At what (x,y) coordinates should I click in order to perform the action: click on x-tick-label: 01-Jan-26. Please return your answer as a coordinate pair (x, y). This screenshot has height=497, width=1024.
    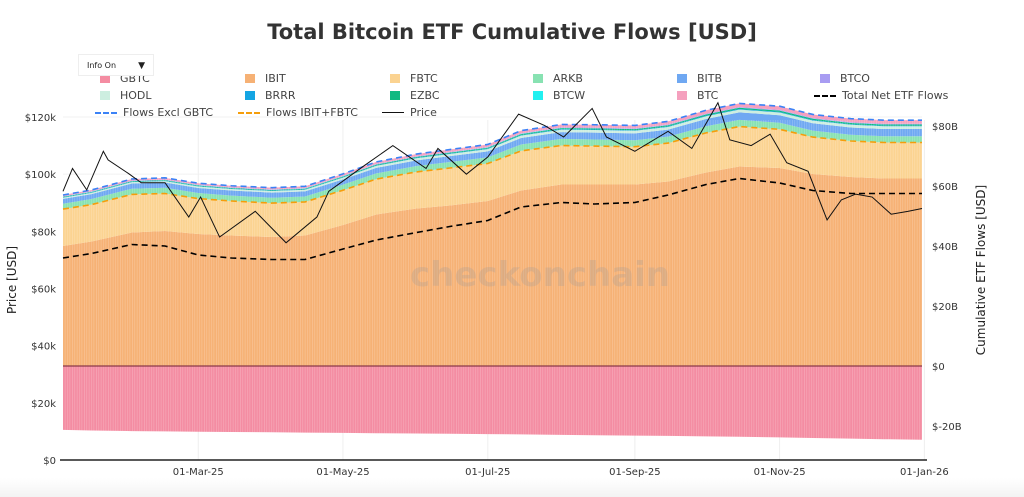
    Looking at the image, I should click on (924, 472).